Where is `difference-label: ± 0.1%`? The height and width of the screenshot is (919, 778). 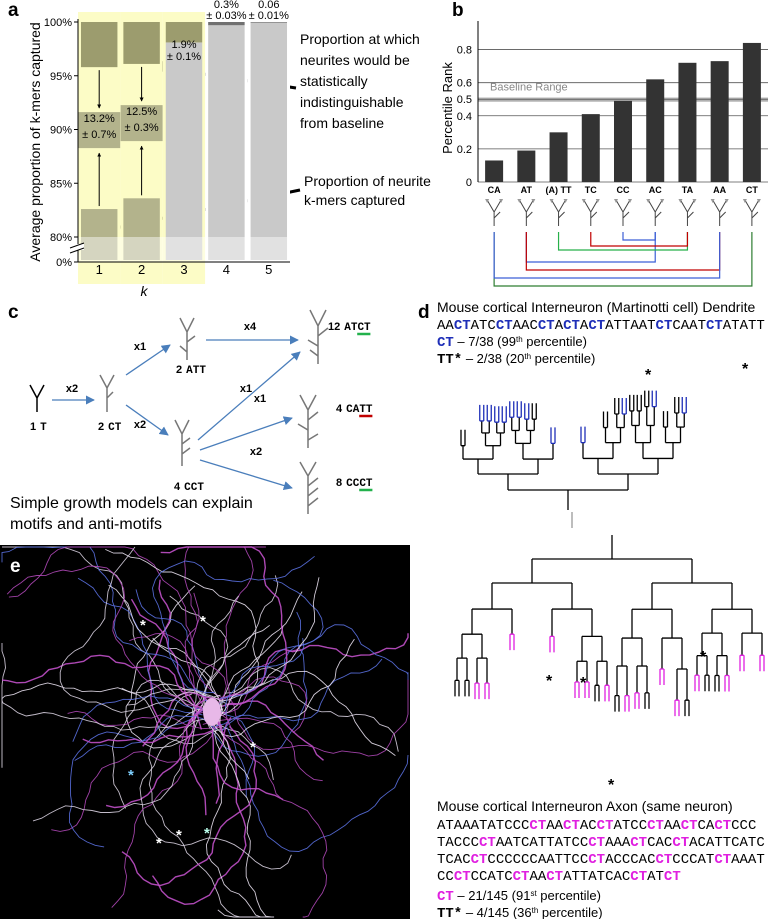 difference-label: ± 0.1% is located at coordinates (184, 57).